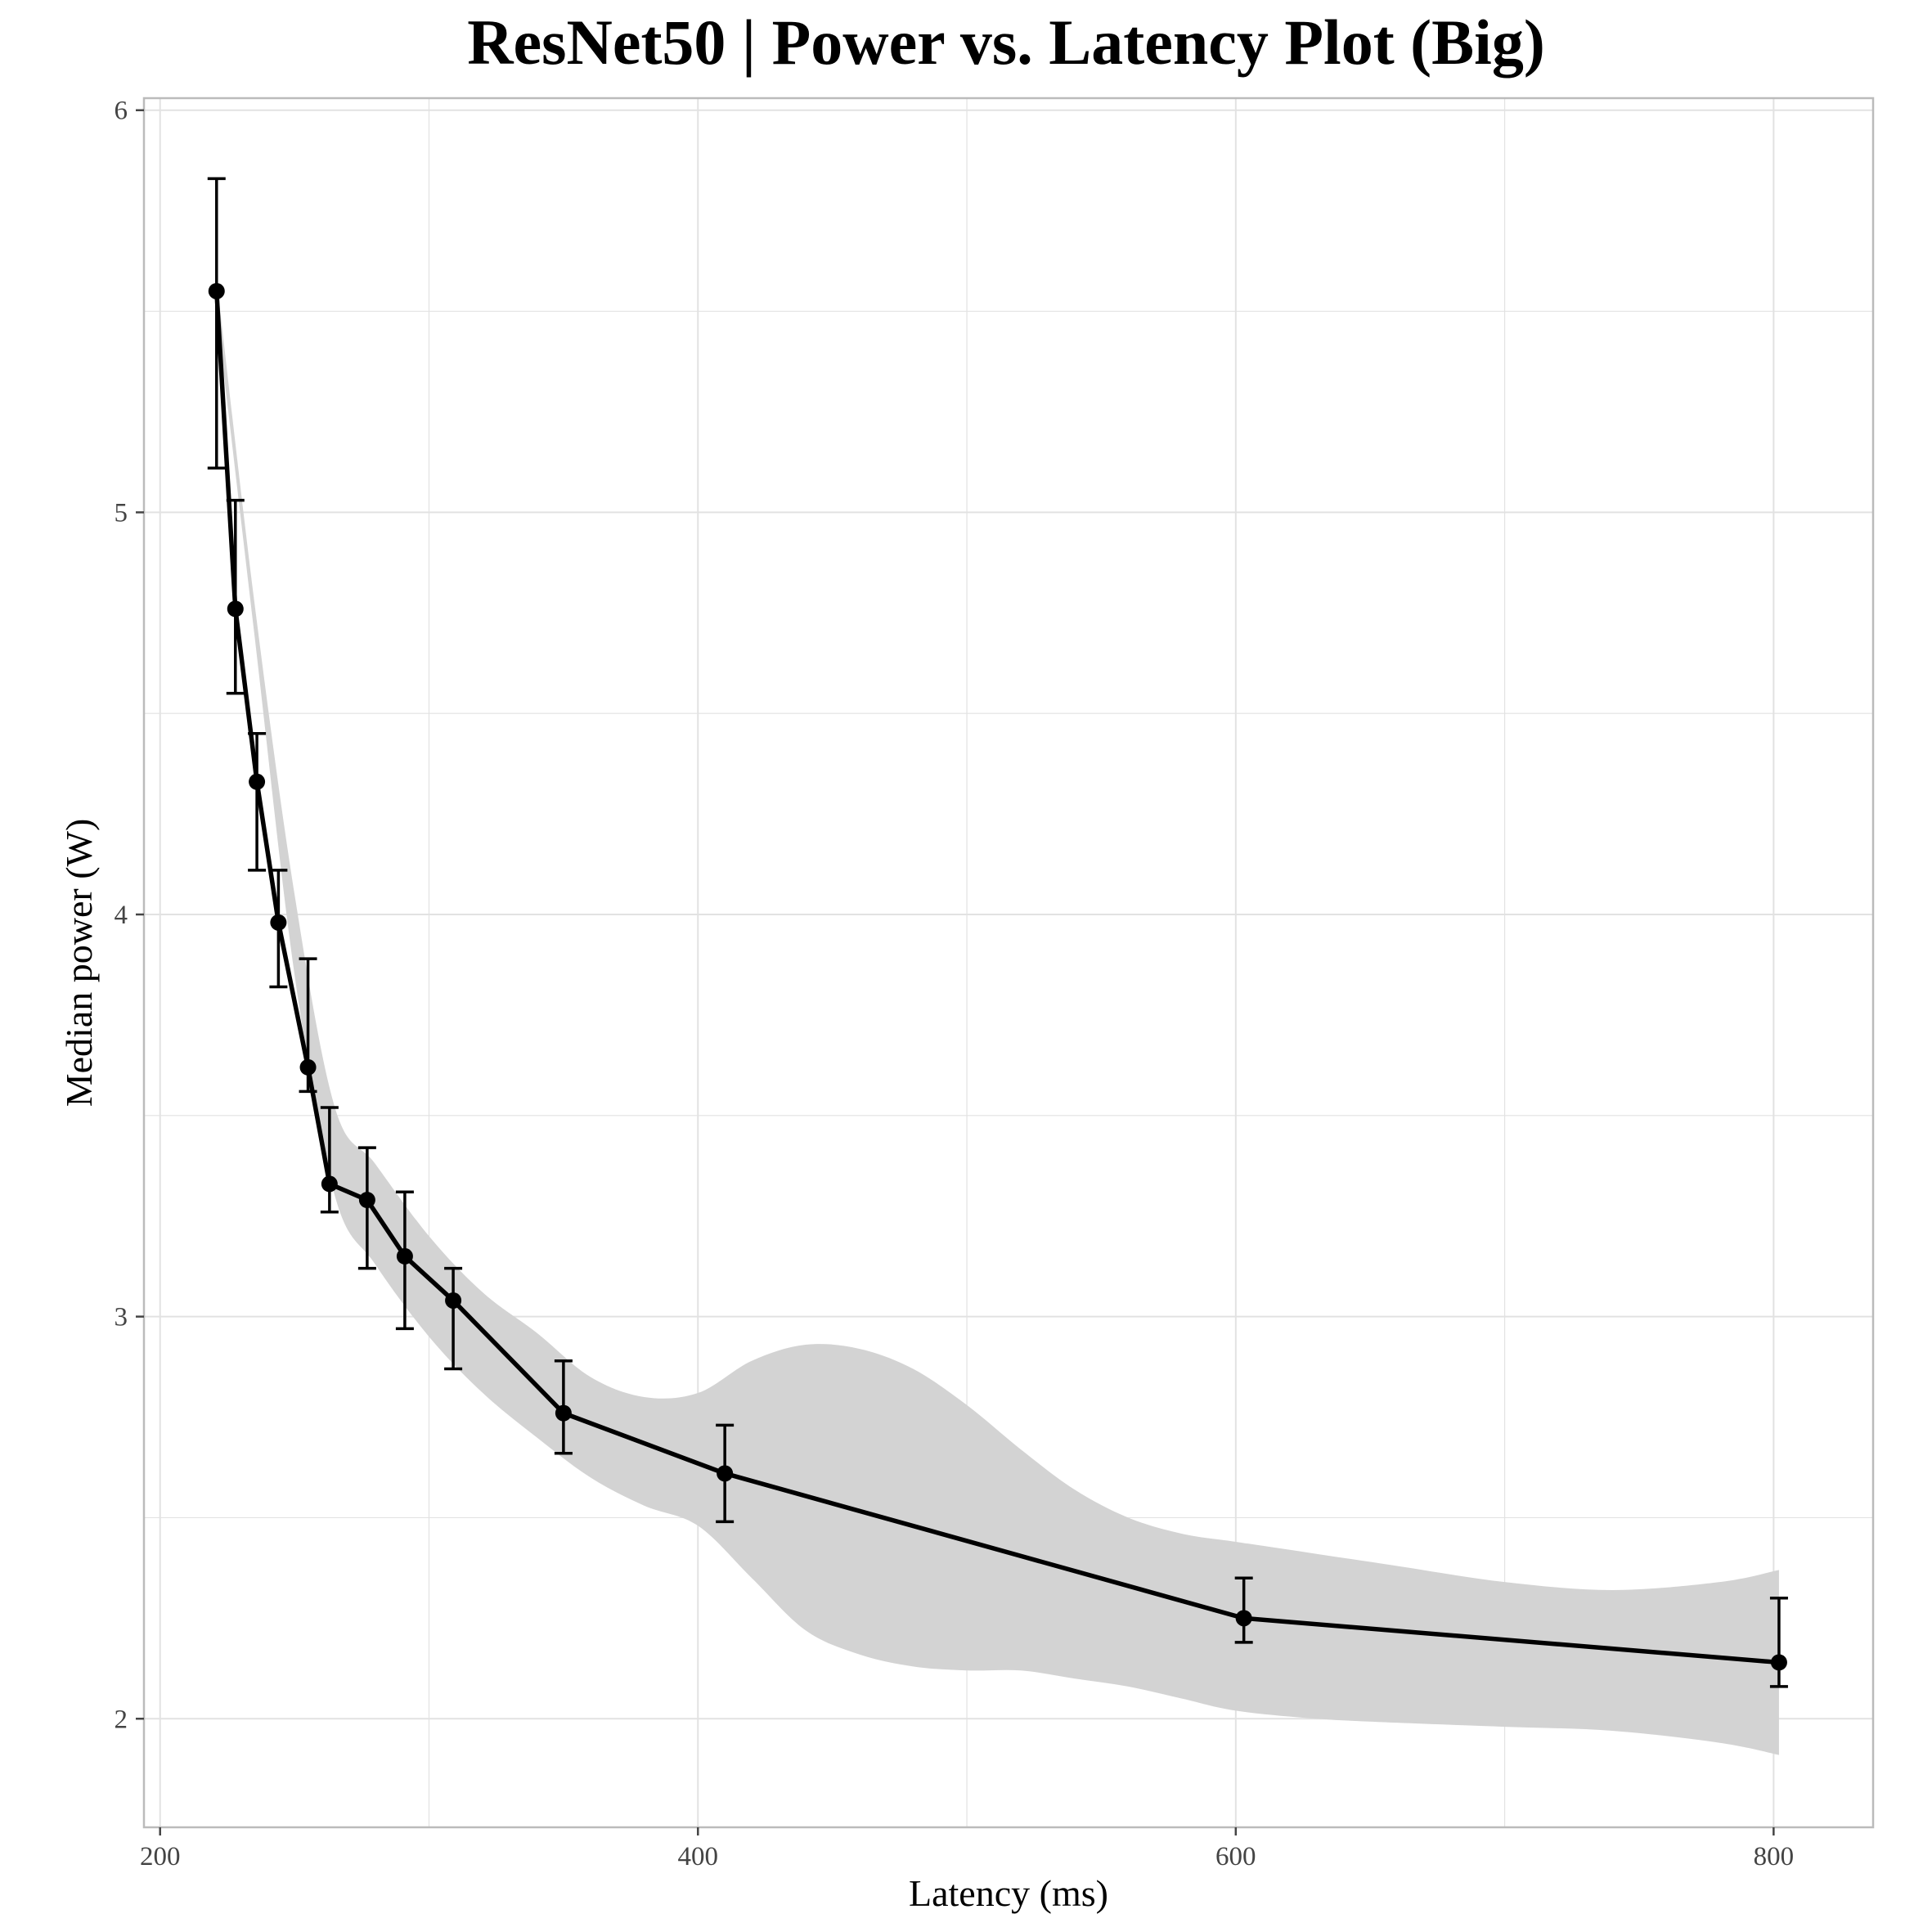  Describe the element at coordinates (122, 1318) in the screenshot. I see `y-tick-label: 3` at that location.